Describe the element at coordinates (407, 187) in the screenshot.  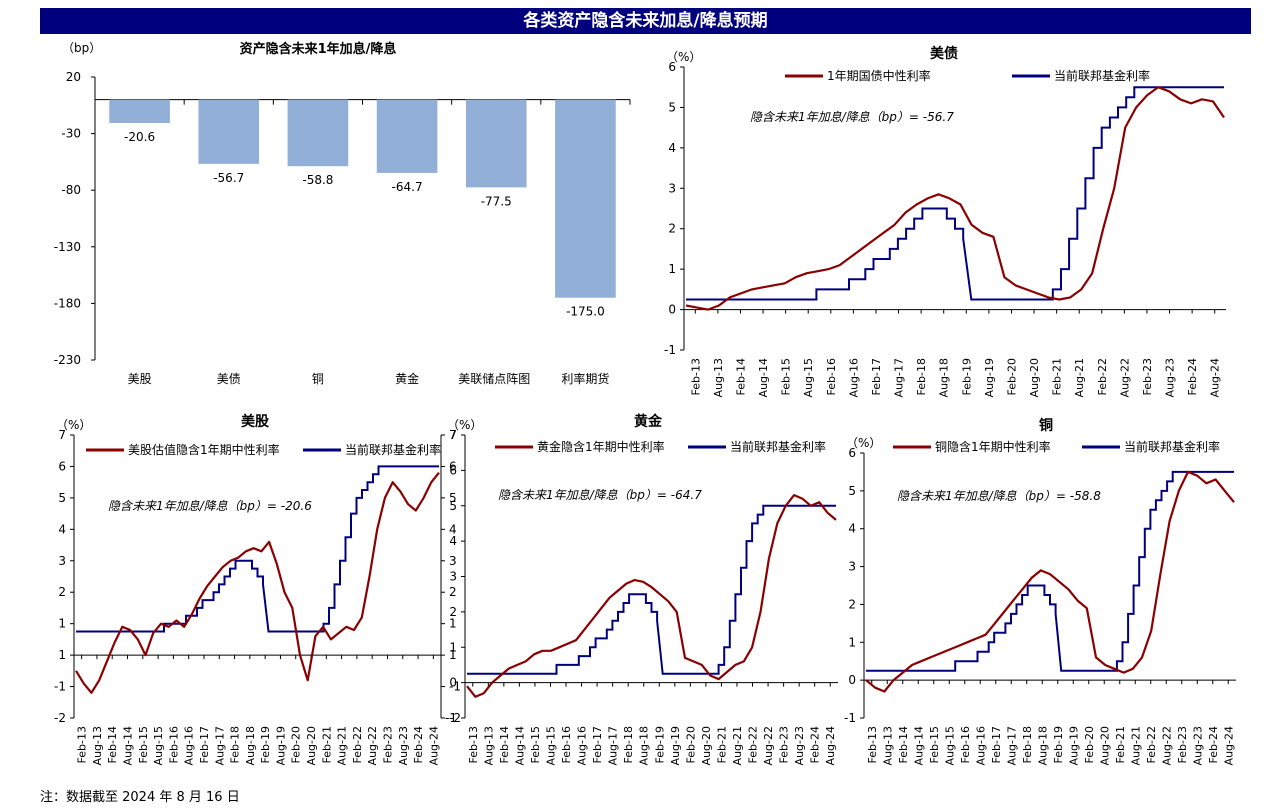
I see `bar-value-label: -64.7` at that location.